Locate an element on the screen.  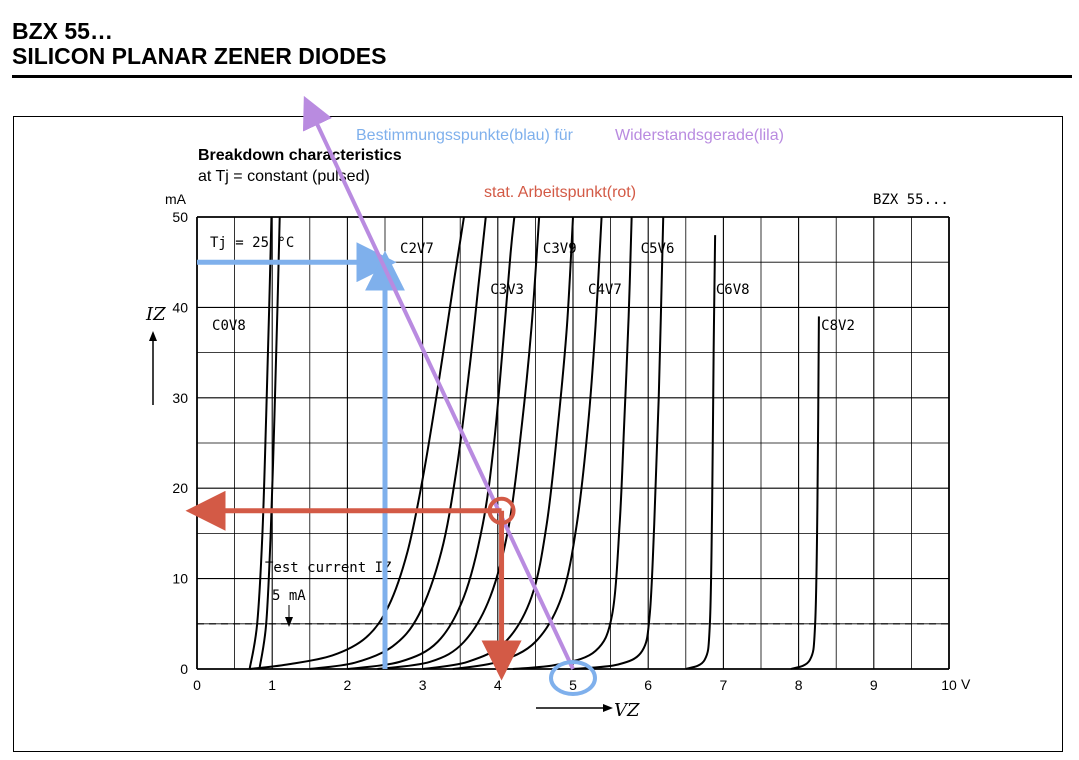
title-rule is located at coordinates (542, 76).